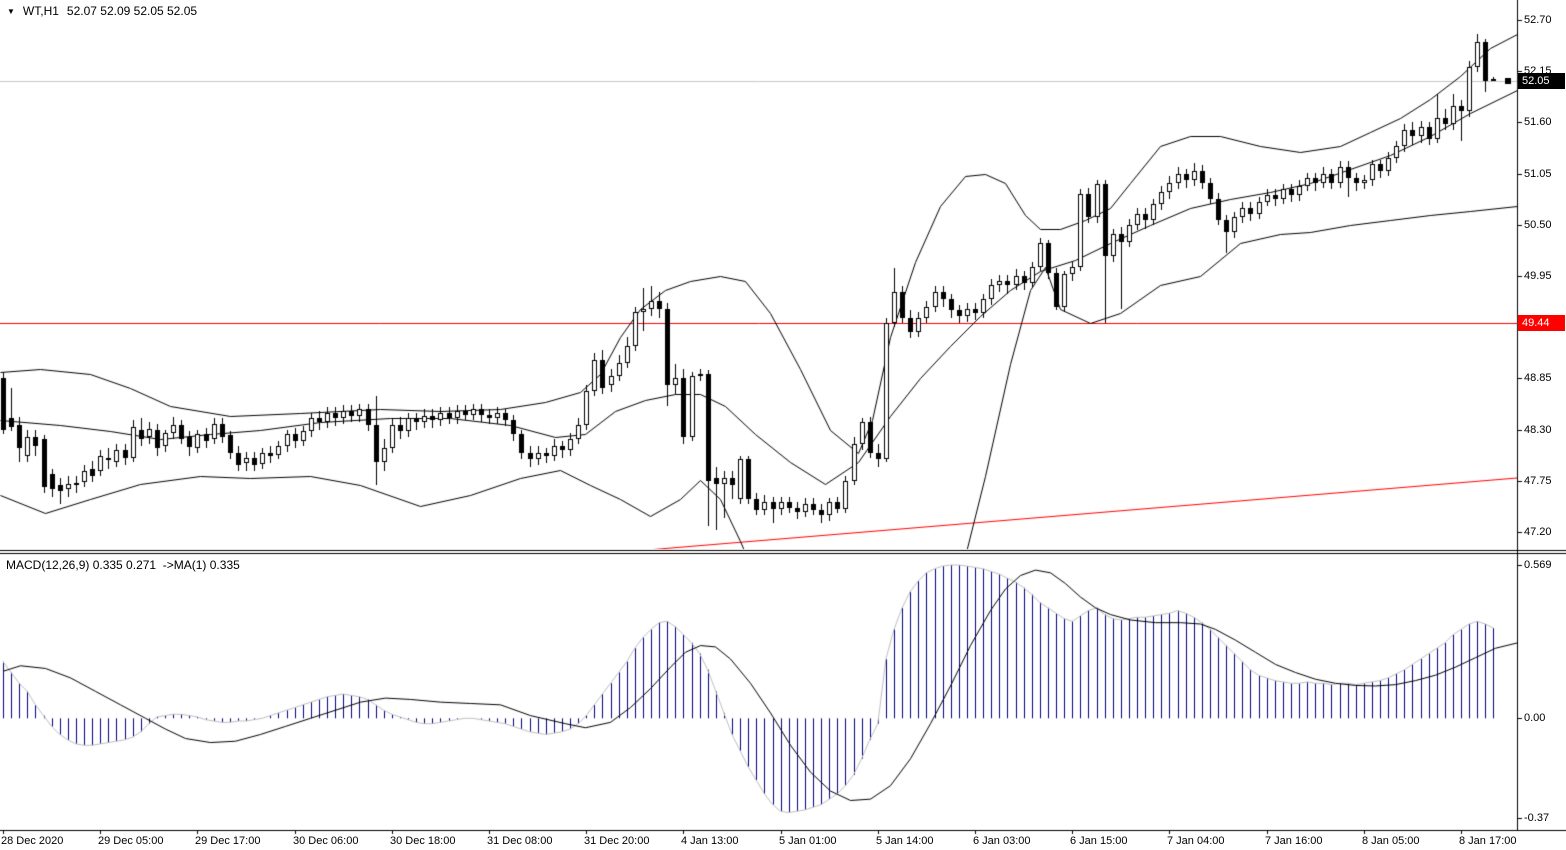 The height and width of the screenshot is (850, 1566). I want to click on time-axis-label: 29 Dec 17:00, so click(228, 841).